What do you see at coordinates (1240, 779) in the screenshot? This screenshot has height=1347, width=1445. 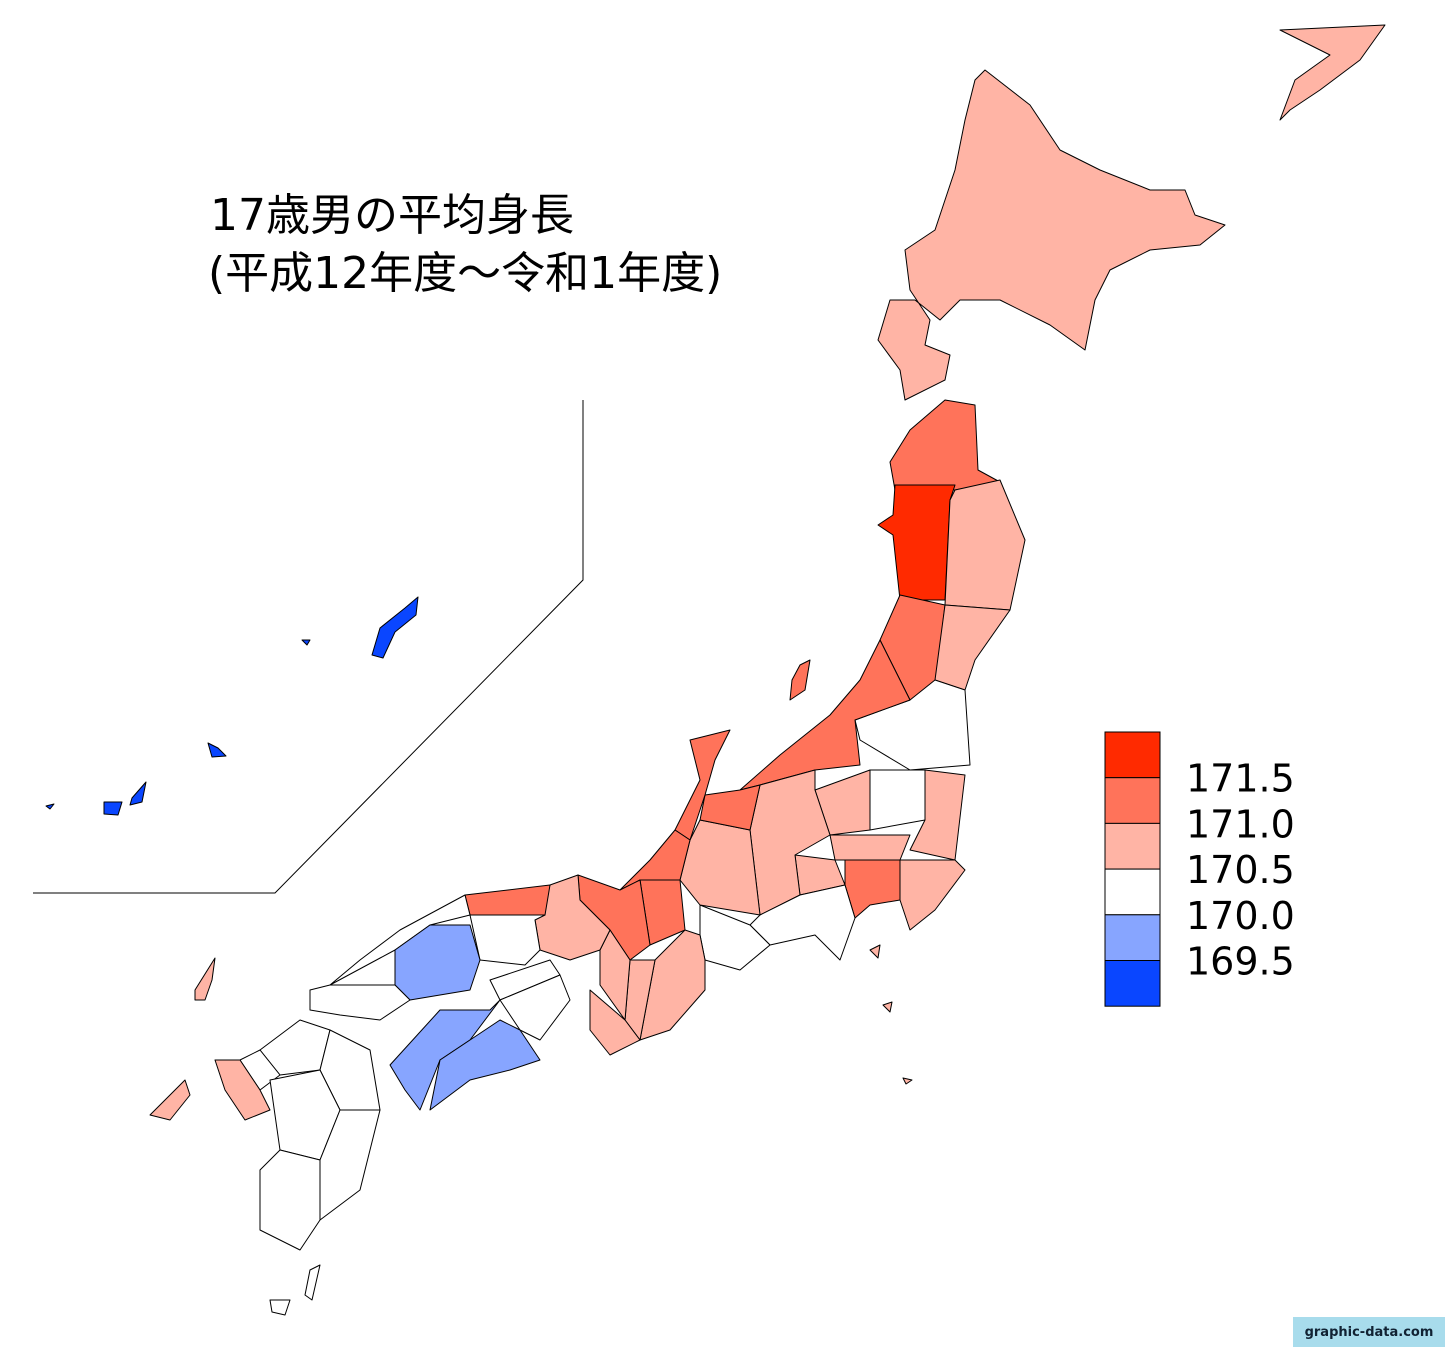 I see `legend-label: 171.5` at bounding box center [1240, 779].